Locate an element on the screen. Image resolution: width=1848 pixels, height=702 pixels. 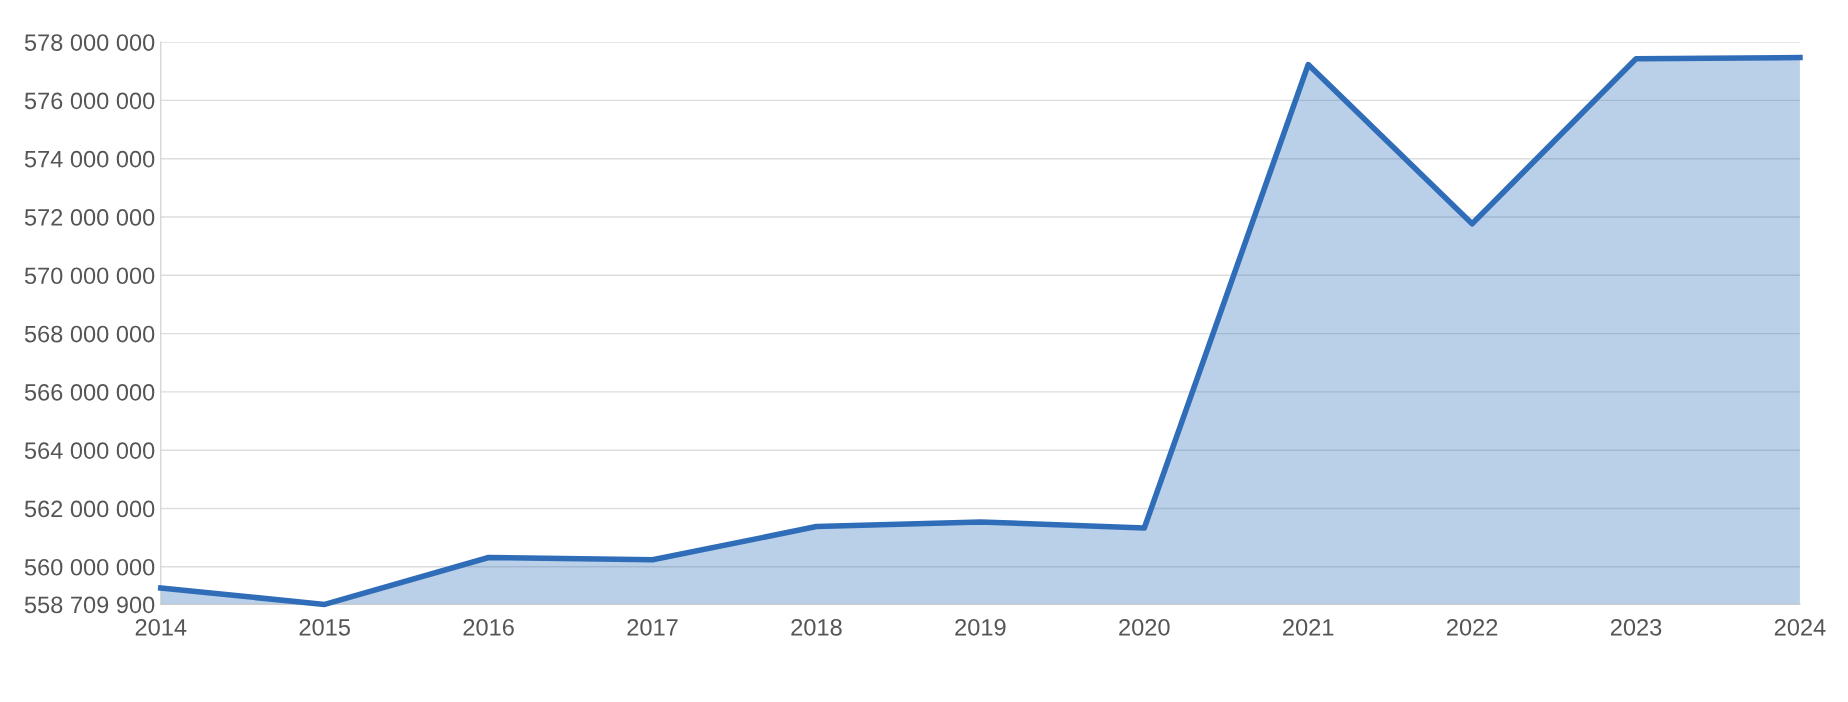
y-tick-label: 576 000 000 is located at coordinates (89, 101).